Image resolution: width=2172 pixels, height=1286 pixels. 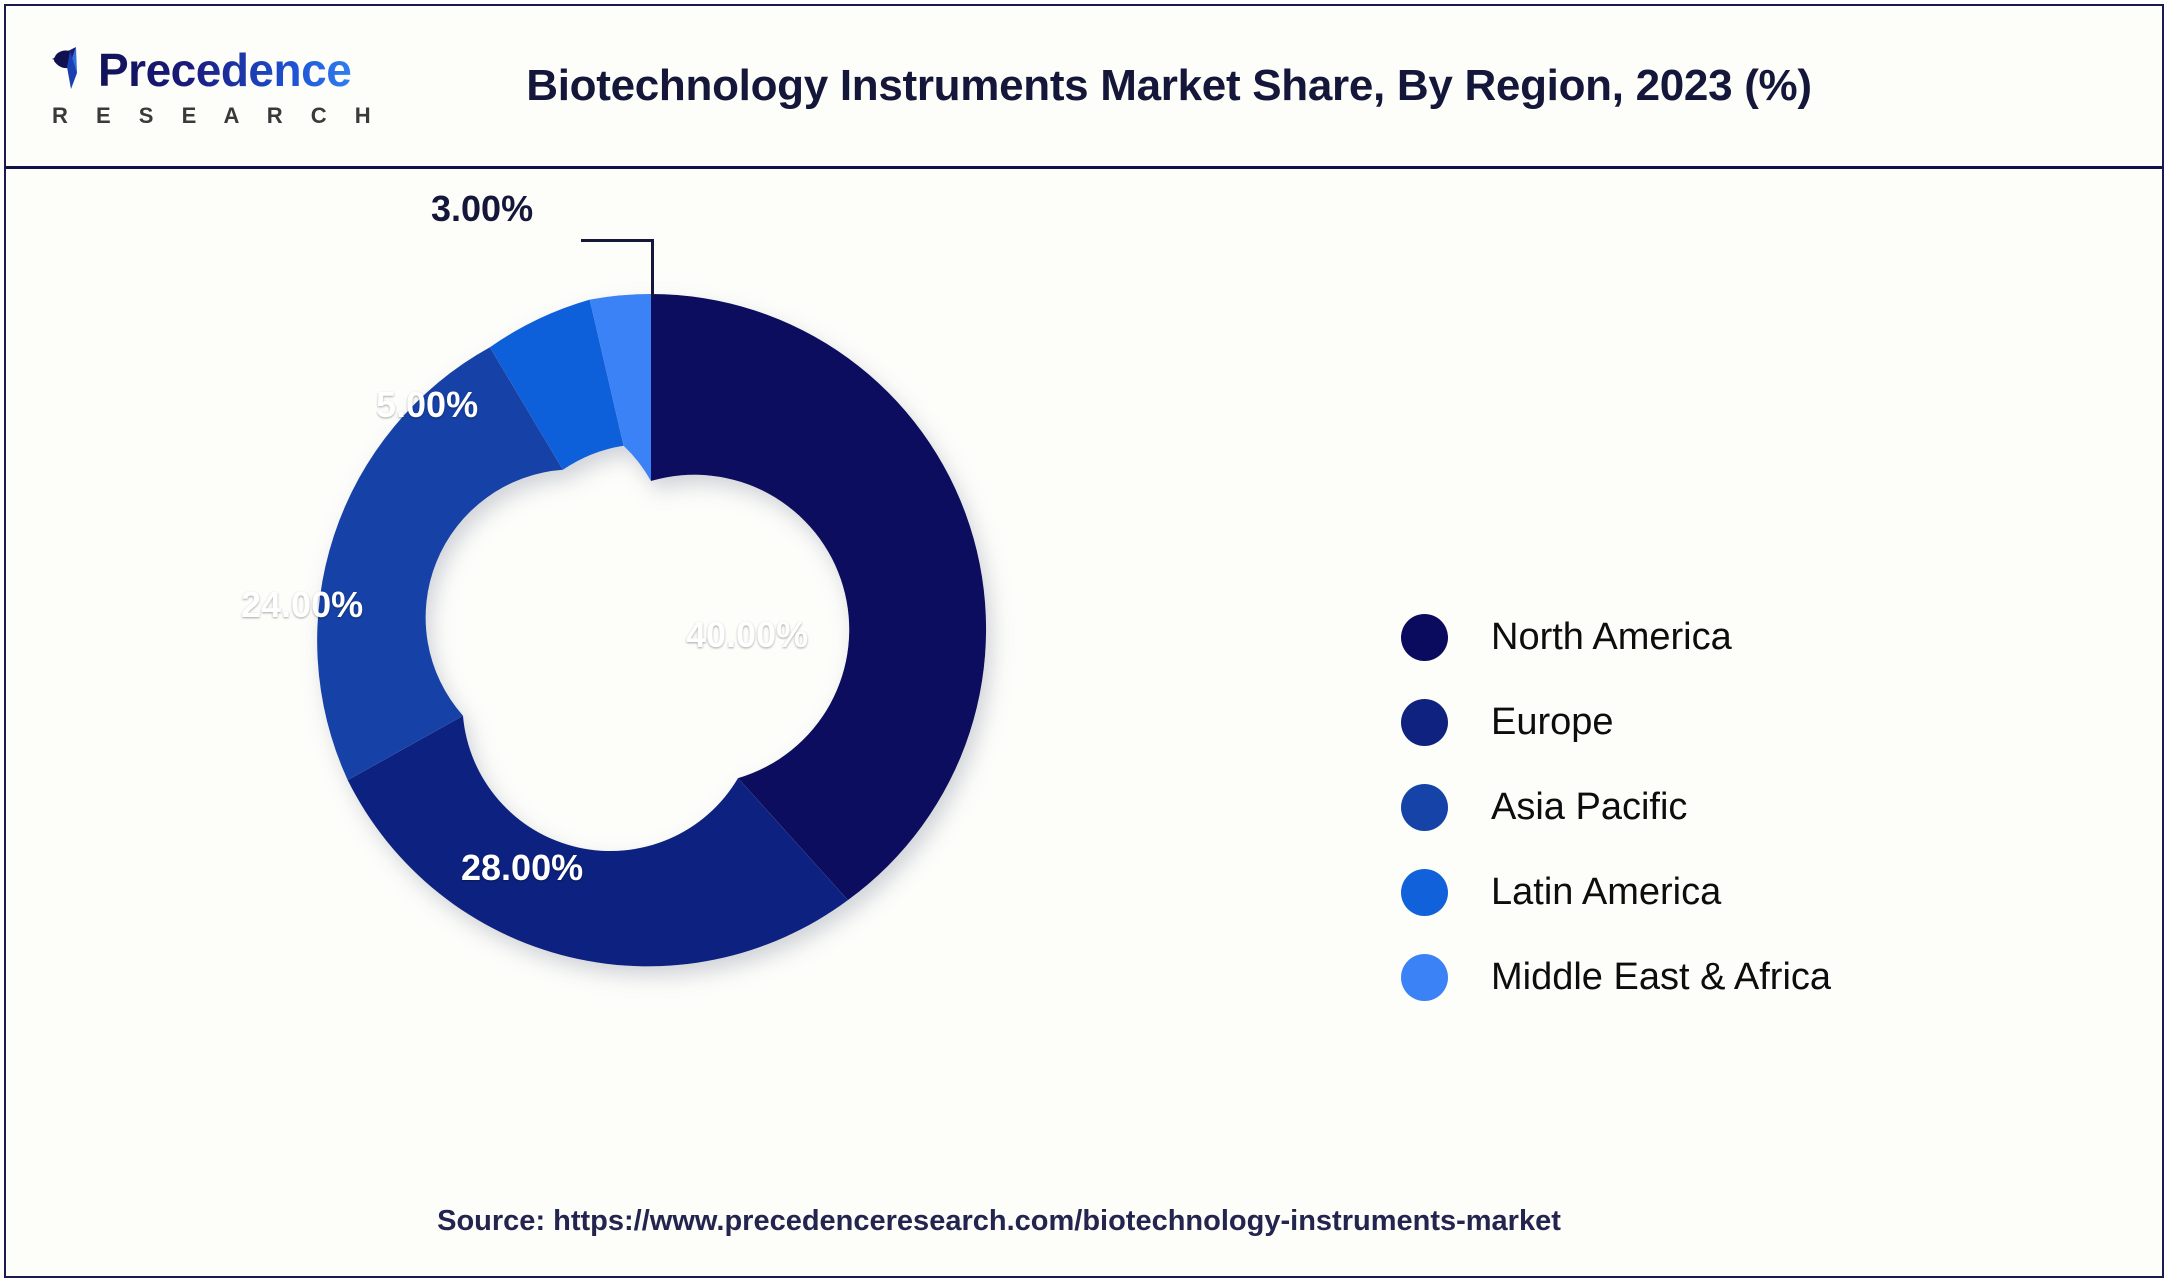 What do you see at coordinates (217, 115) in the screenshot?
I see `brand-subtitle: R E S E A R C H` at bounding box center [217, 115].